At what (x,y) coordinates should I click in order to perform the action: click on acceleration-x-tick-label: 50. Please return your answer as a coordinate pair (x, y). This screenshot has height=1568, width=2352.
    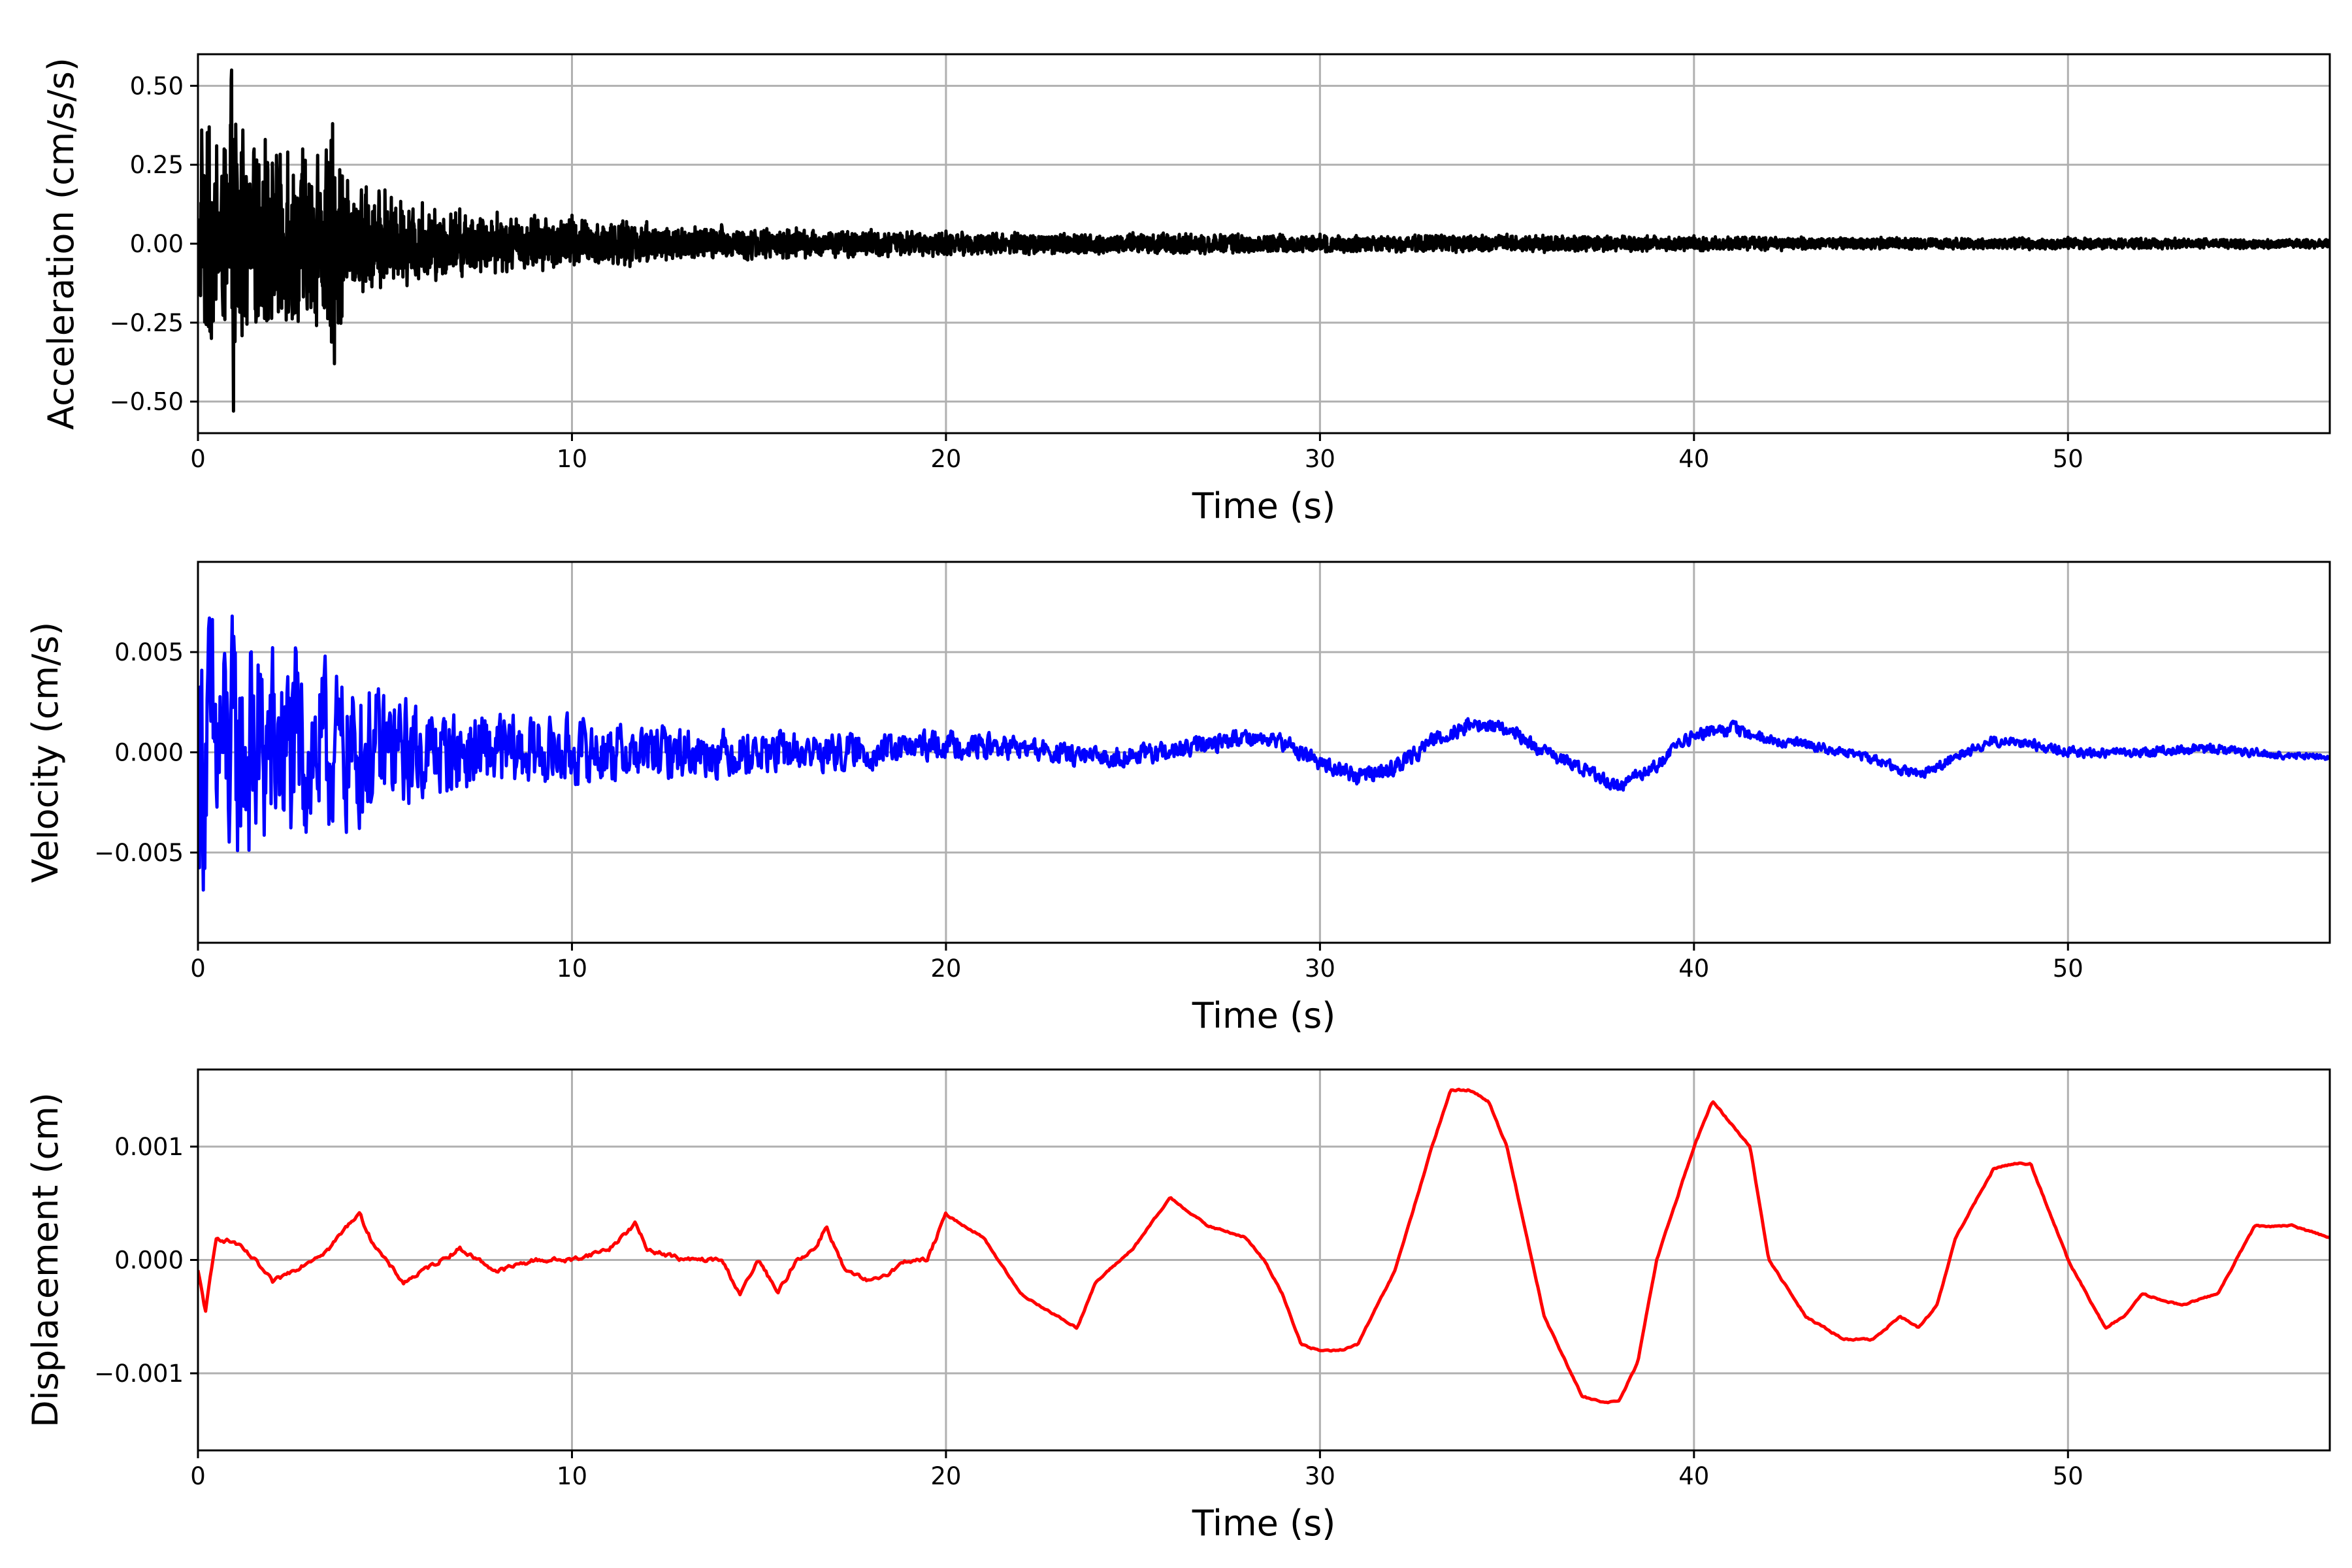
    Looking at the image, I should click on (2068, 459).